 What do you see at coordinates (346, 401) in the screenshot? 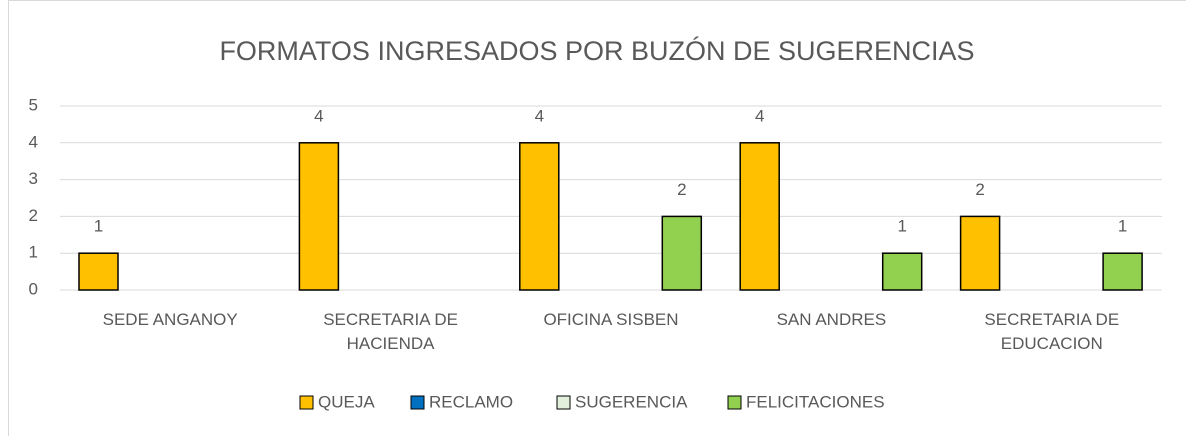
I see `legend-label: QUEJA` at bounding box center [346, 401].